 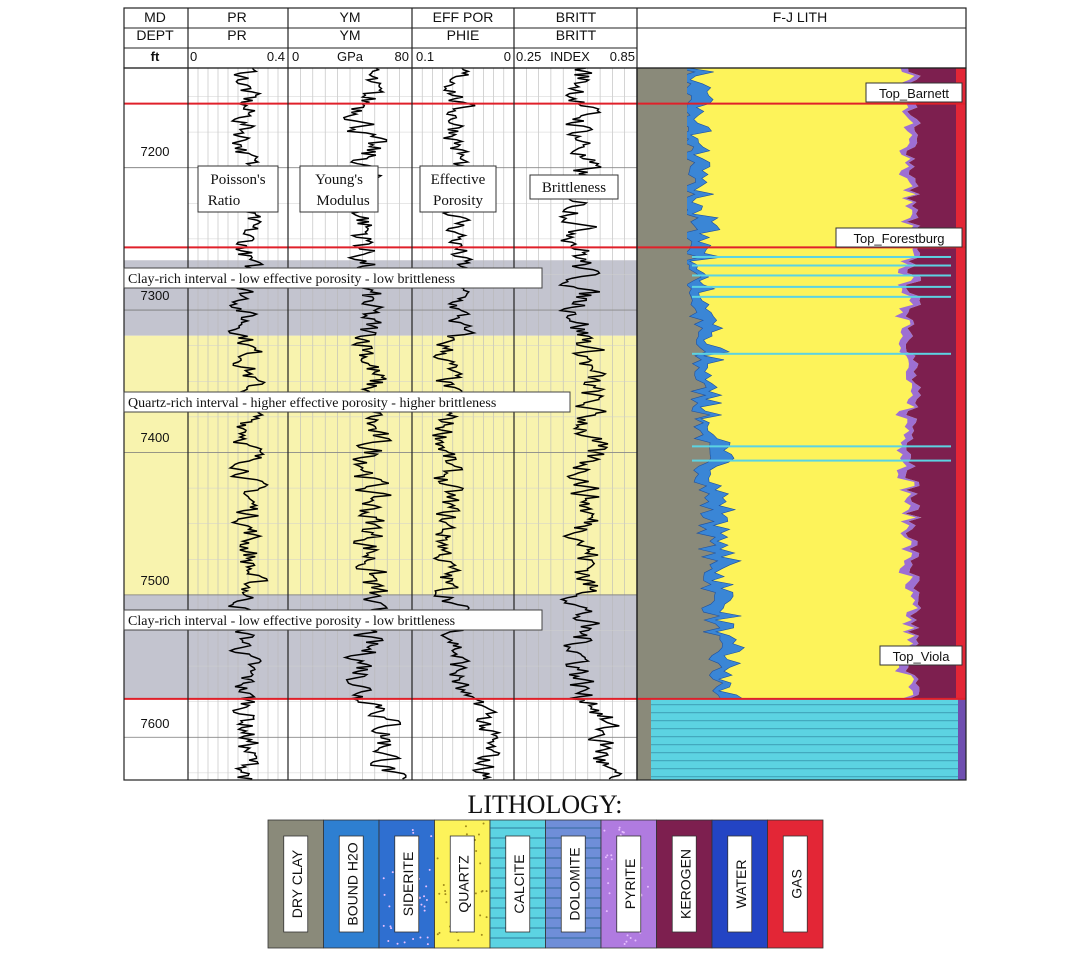 What do you see at coordinates (463, 17) in the screenshot?
I see `track-phie-name: EFF POR` at bounding box center [463, 17].